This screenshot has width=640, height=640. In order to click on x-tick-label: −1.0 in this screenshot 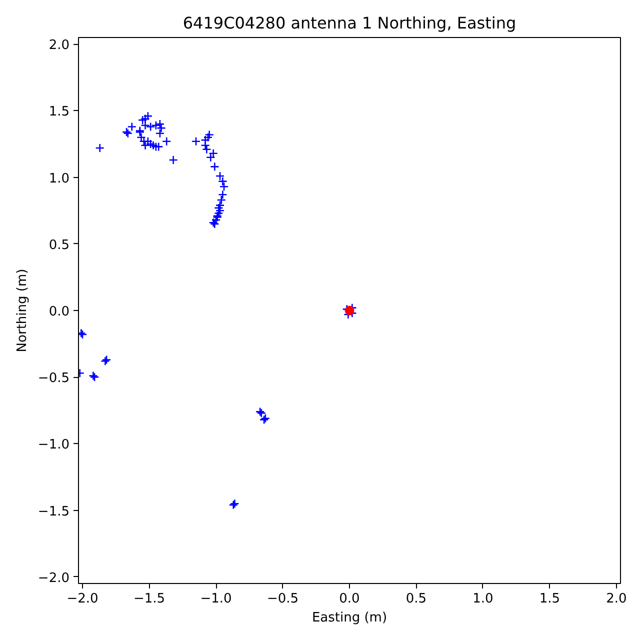, I will do `click(216, 599)`.